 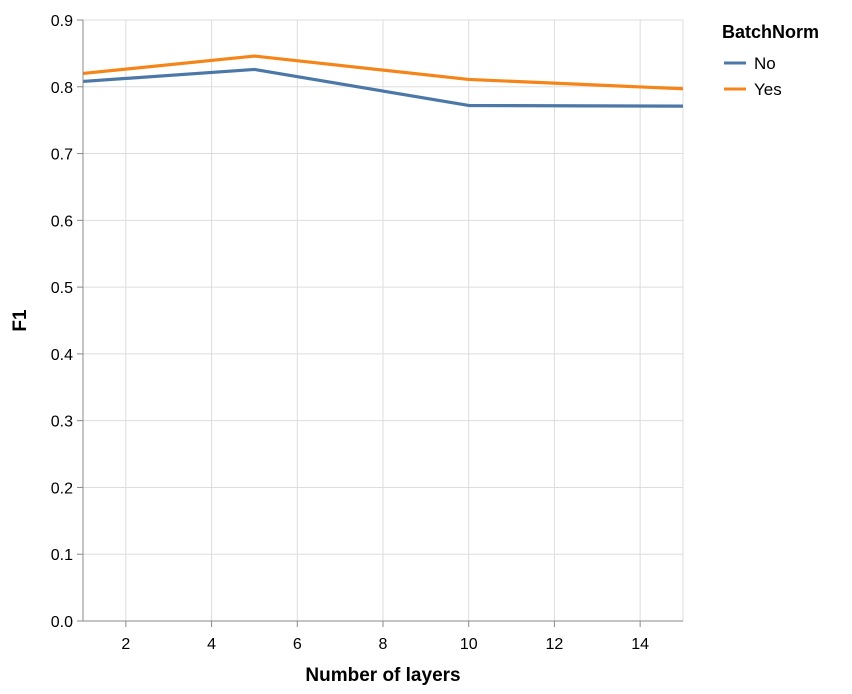 I want to click on x-axis-ticks: 2 4 6 8 10 12 14, so click(x=385, y=637).